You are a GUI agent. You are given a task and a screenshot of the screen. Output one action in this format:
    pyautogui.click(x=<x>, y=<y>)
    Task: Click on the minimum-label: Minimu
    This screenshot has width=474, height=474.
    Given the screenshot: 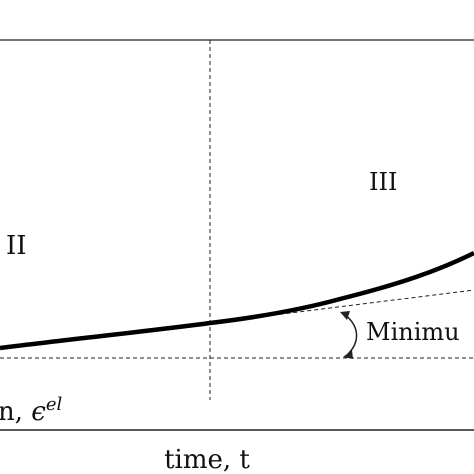 What is the action you would take?
    pyautogui.click(x=413, y=332)
    